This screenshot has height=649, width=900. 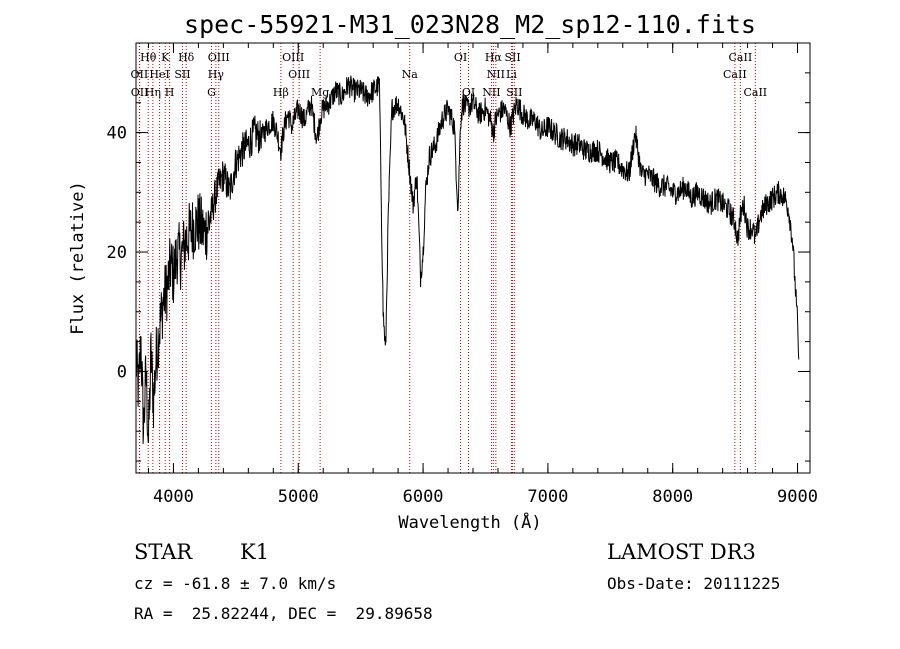 I want to click on x-tick-label: 4000, so click(x=173, y=497).